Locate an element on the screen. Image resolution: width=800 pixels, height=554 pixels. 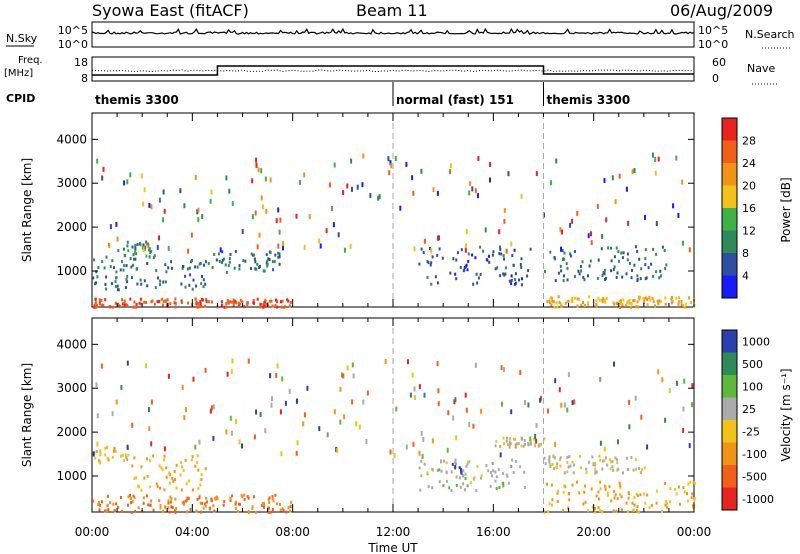
colorbar-tick-label: 100 is located at coordinates (752, 386).